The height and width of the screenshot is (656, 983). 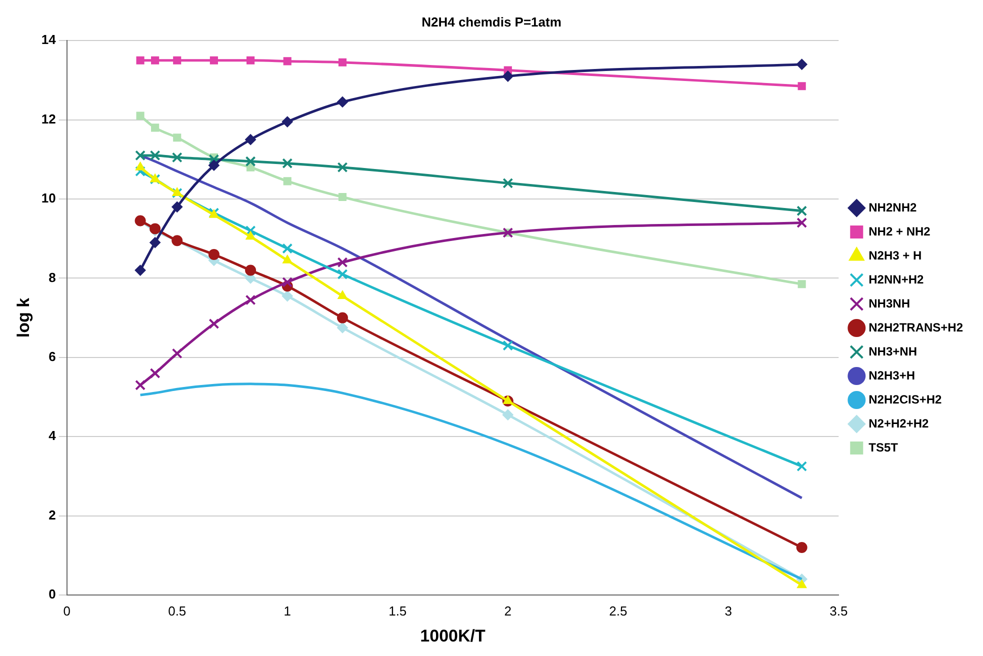 What do you see at coordinates (892, 207) in the screenshot?
I see `legend-label: NH2NH2` at bounding box center [892, 207].